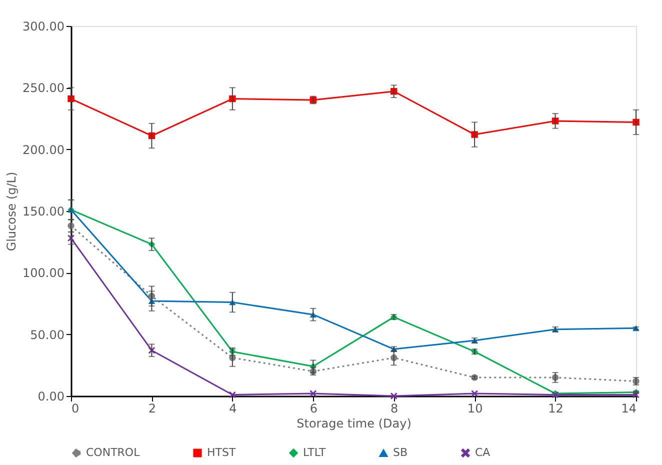 Image resolution: width=662 pixels, height=465 pixels. I want to click on legend-label: CONTROL, so click(113, 452).